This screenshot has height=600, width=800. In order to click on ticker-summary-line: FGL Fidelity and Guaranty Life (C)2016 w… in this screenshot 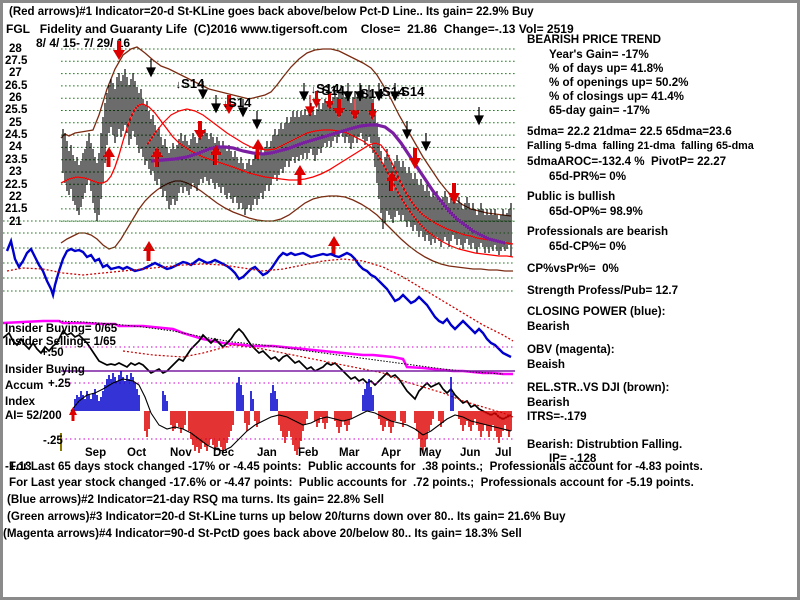, I will do `click(290, 29)`.